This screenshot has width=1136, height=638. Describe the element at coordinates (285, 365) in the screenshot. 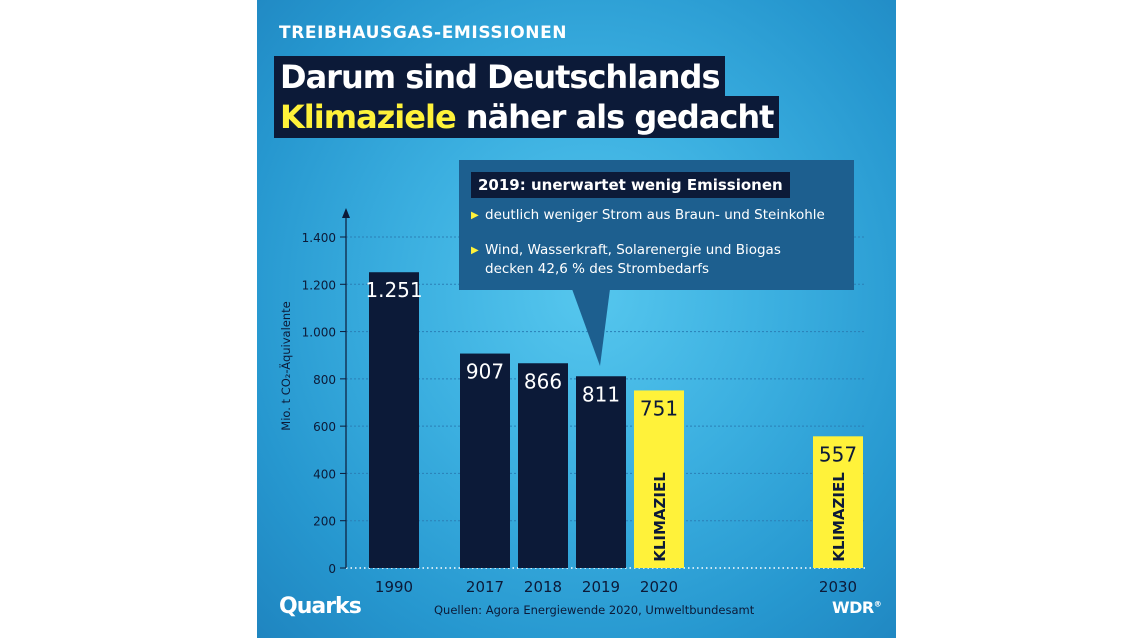

I see `y-axis-label: Mio. t CO₂-Äquivalente` at that location.